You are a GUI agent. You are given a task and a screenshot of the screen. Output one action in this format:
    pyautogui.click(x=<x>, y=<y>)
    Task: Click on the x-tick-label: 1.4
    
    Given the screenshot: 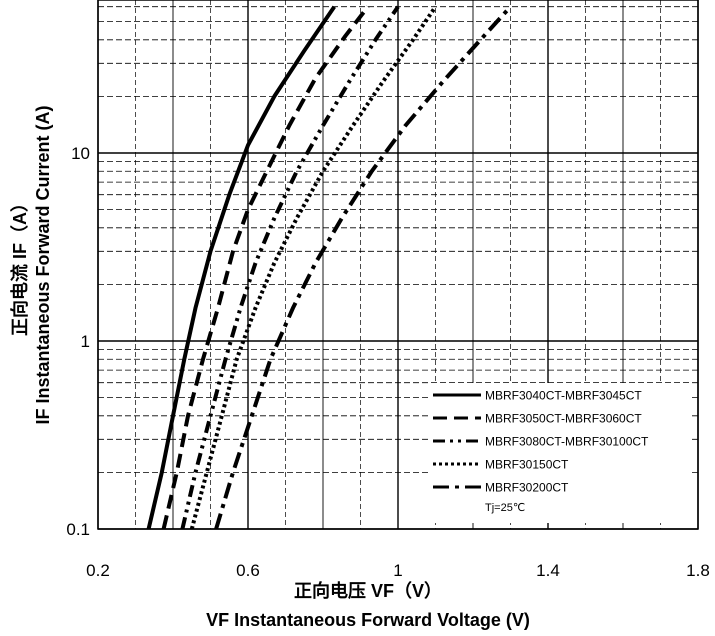 What is the action you would take?
    pyautogui.click(x=548, y=570)
    